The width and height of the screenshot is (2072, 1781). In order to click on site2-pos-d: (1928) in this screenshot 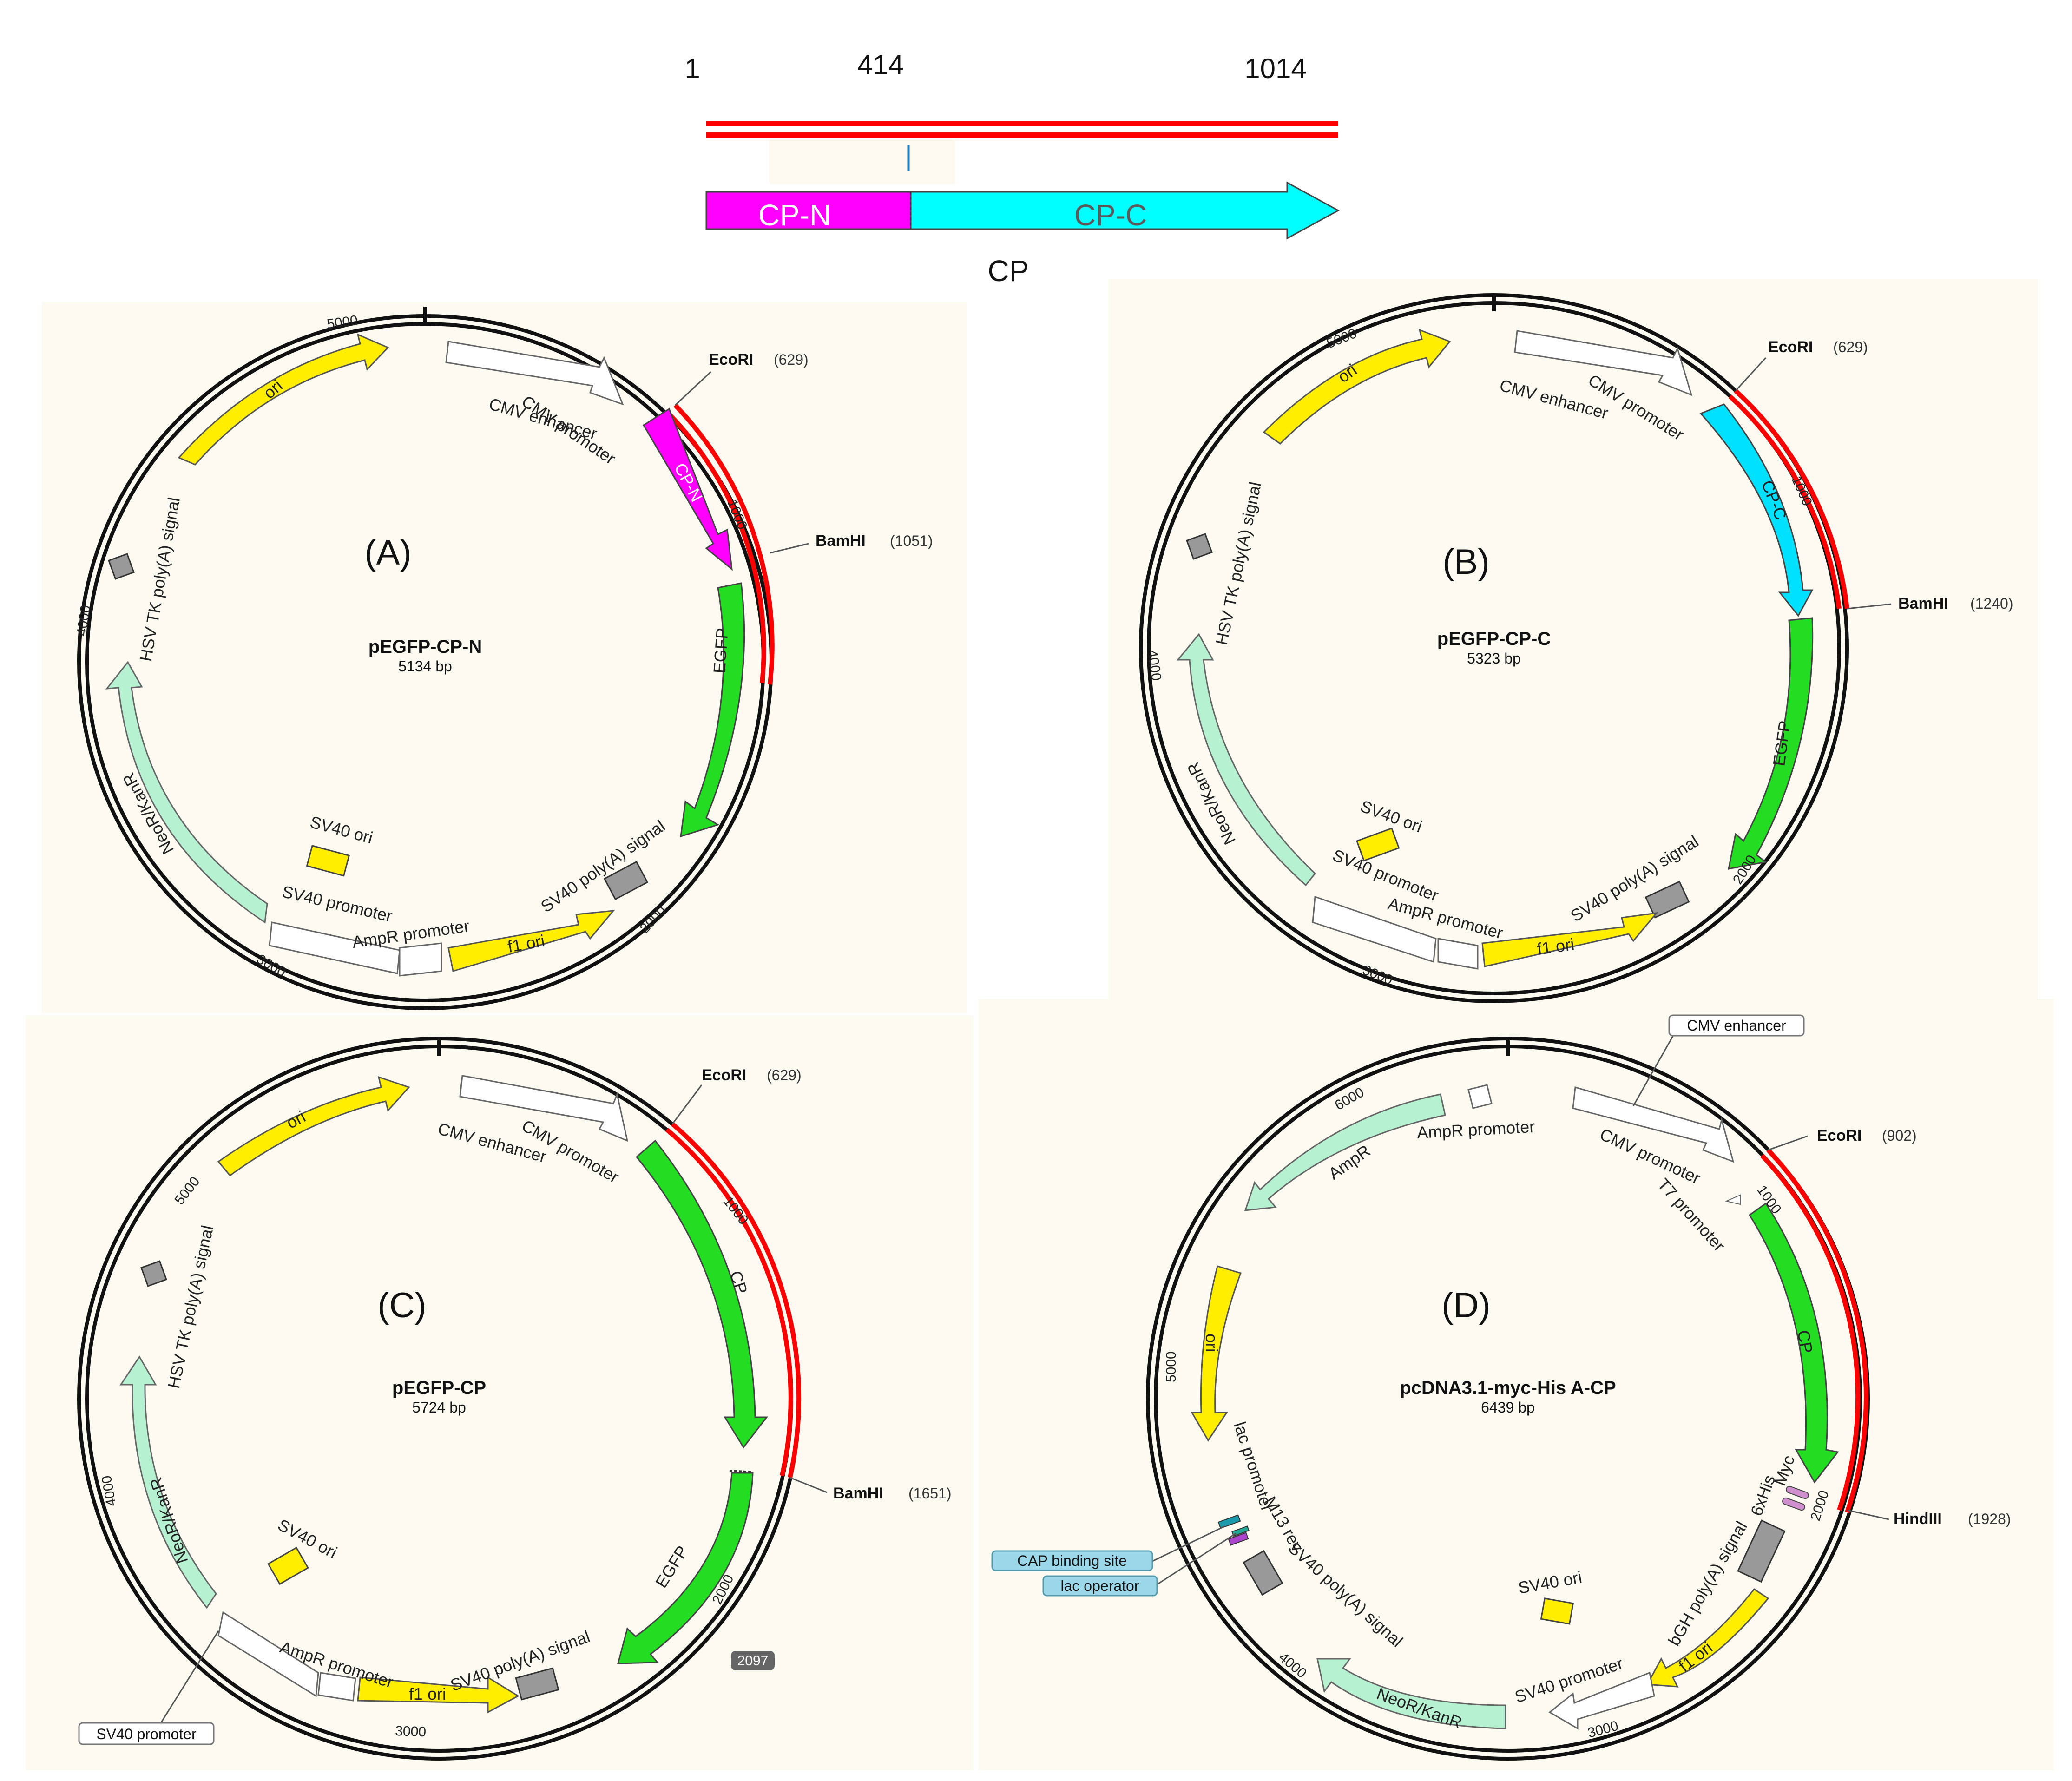, I will do `click(1990, 1519)`.